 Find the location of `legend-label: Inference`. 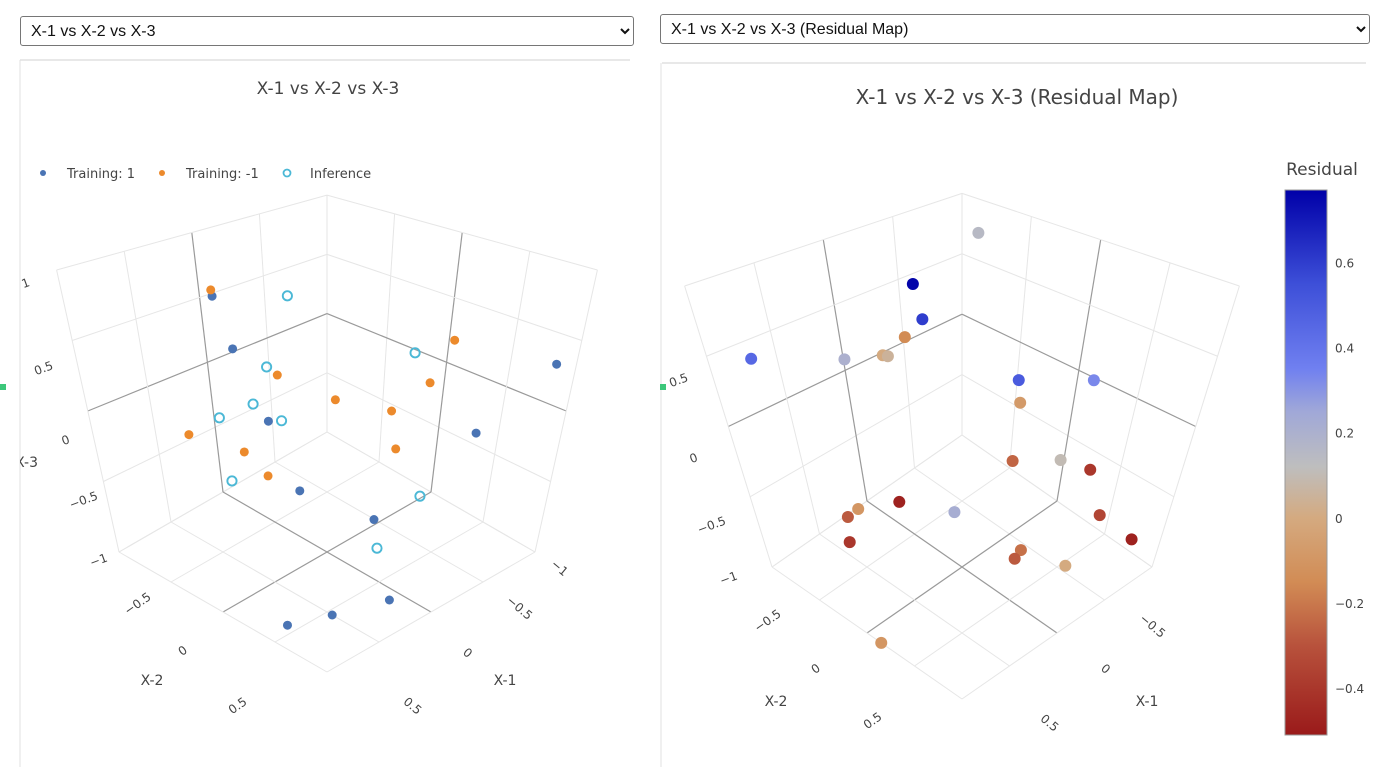

legend-label: Inference is located at coordinates (340, 174).